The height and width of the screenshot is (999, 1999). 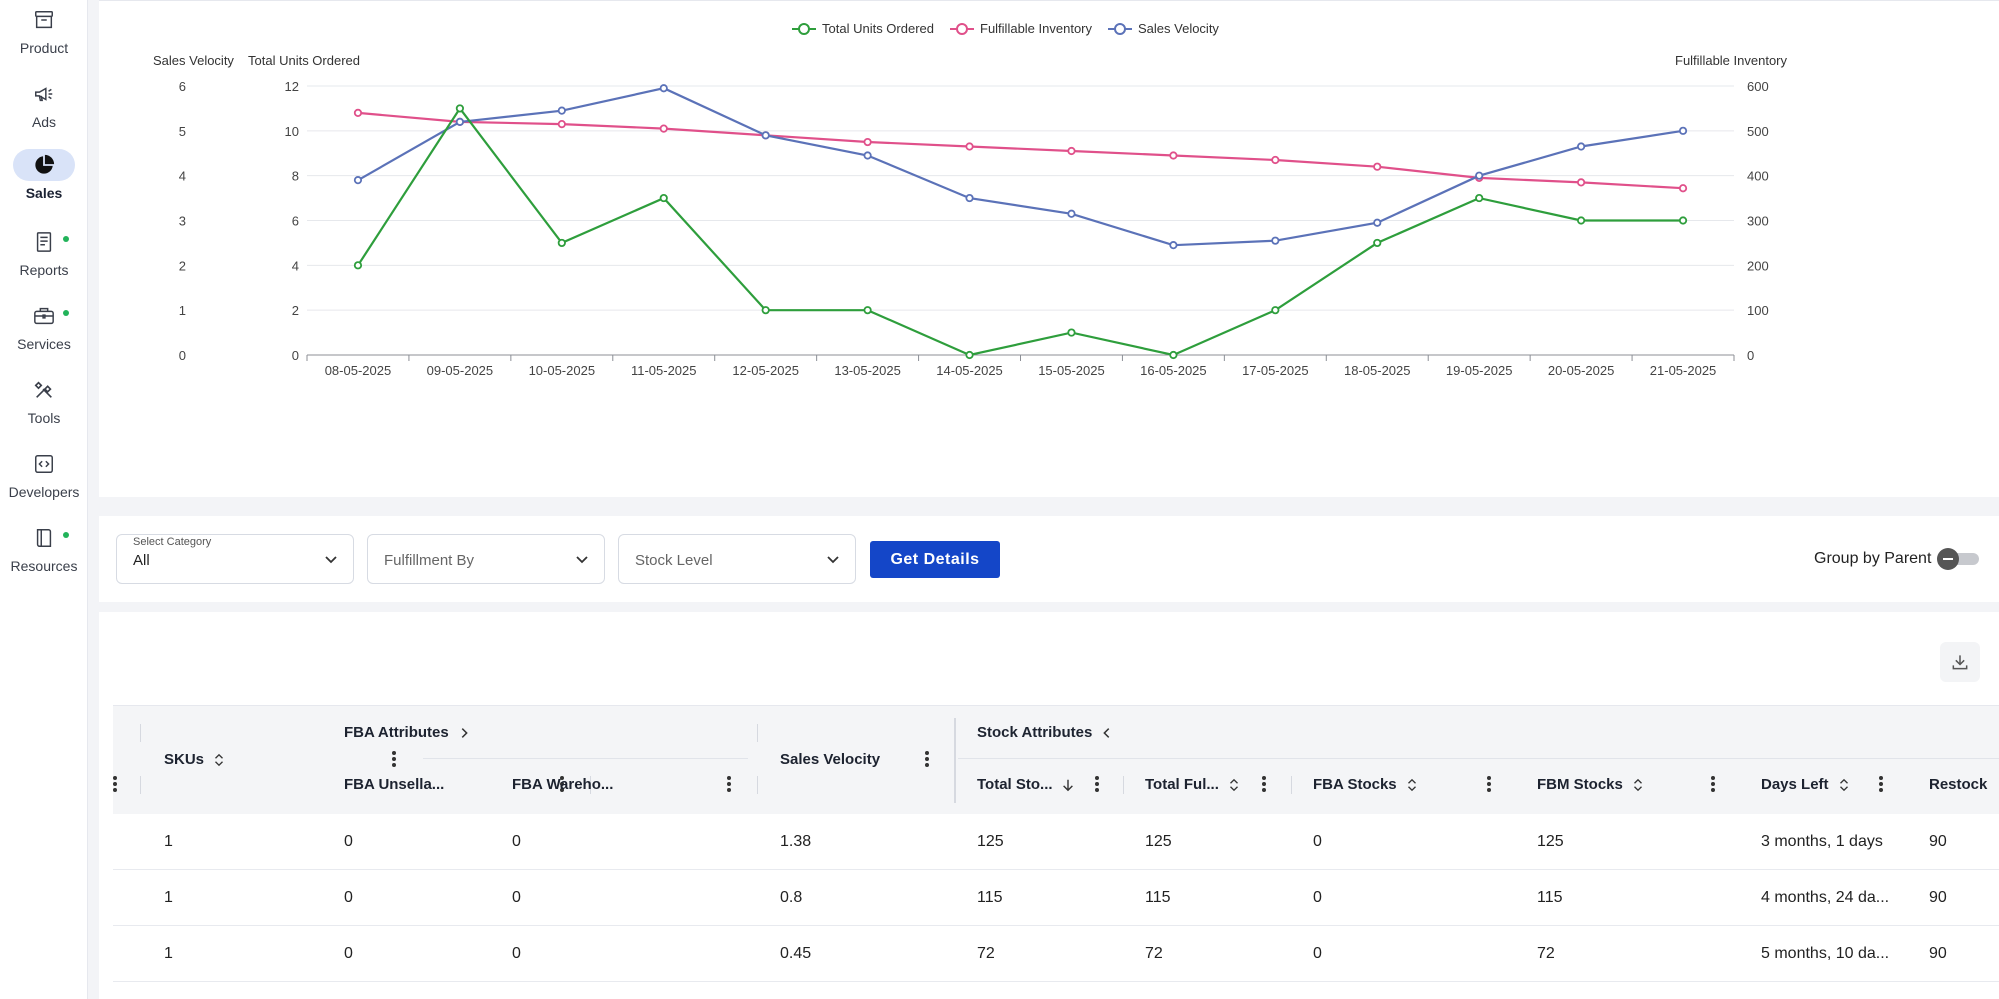 I want to click on y-tick-label-sales-velocity: 2, so click(x=182, y=265).